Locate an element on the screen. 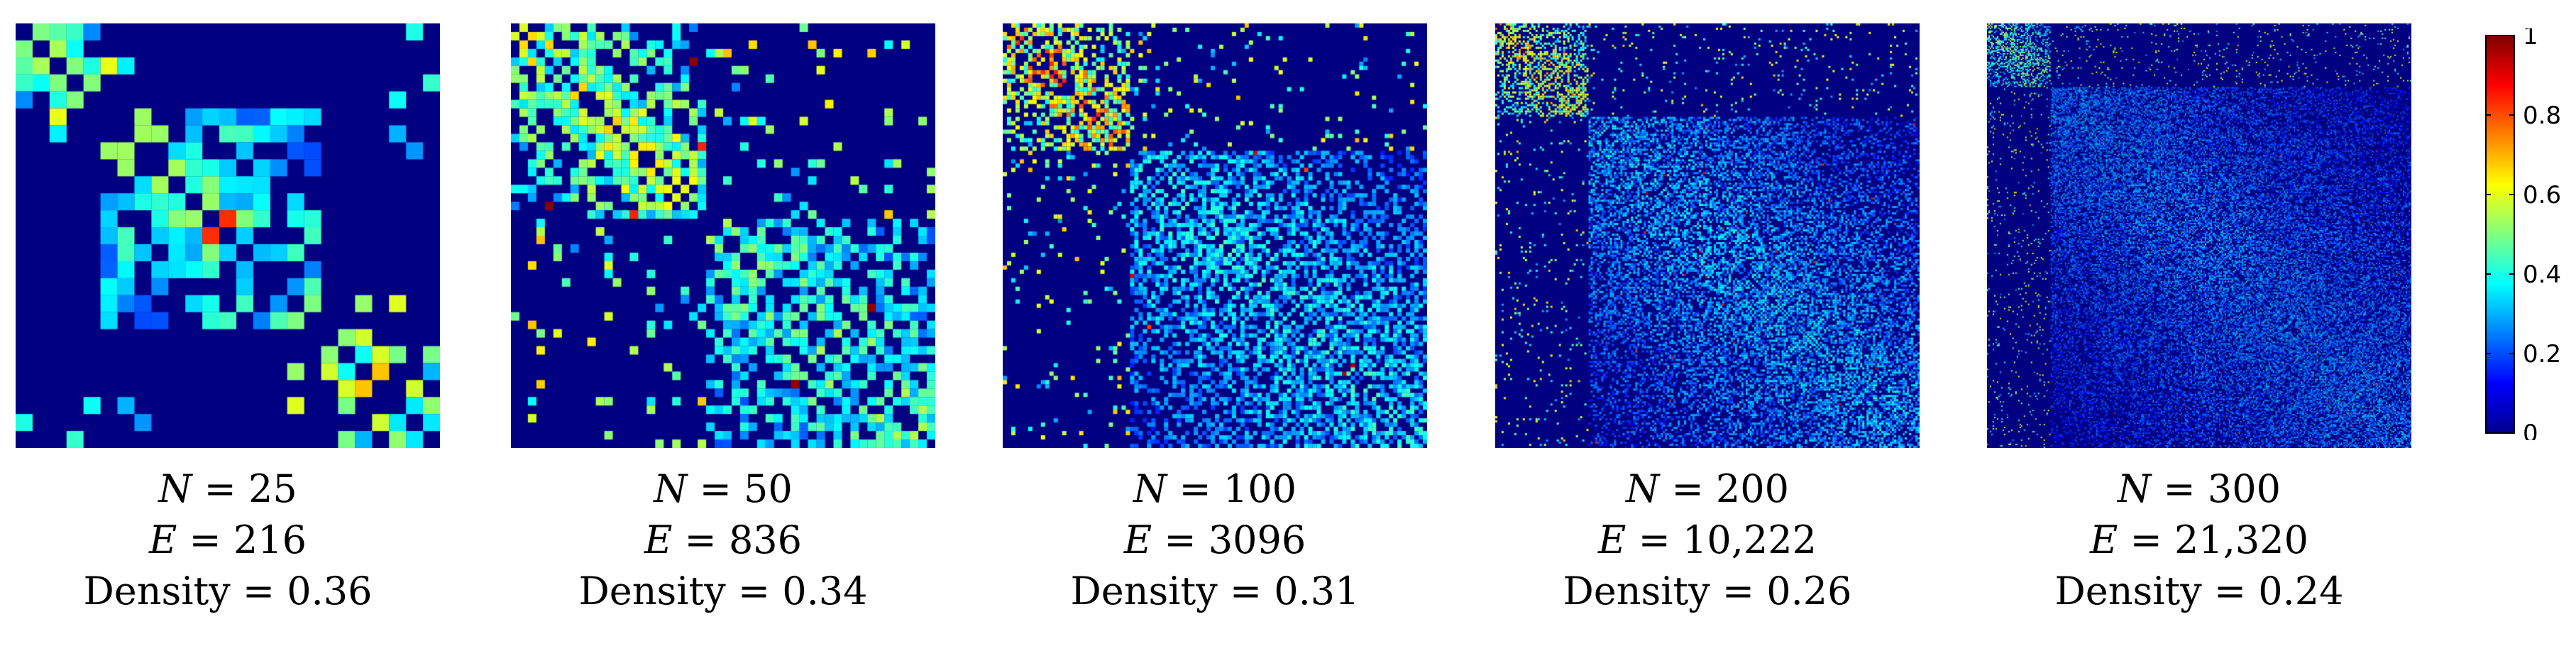  panel-caption: N = 50 E = 836 Density = 0.34 is located at coordinates (723, 540).